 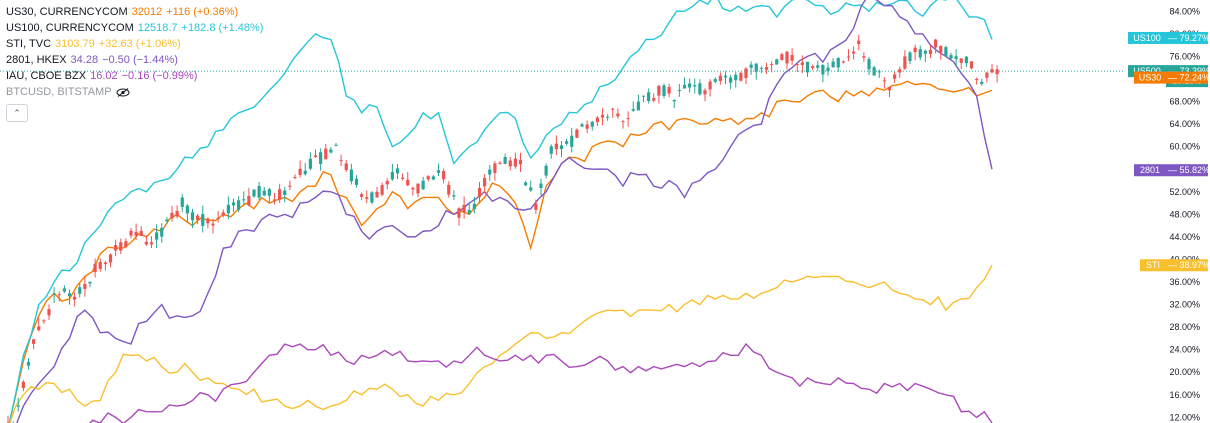 I want to click on legend-symbol: US30, CURRENCYCOM, so click(x=67, y=12).